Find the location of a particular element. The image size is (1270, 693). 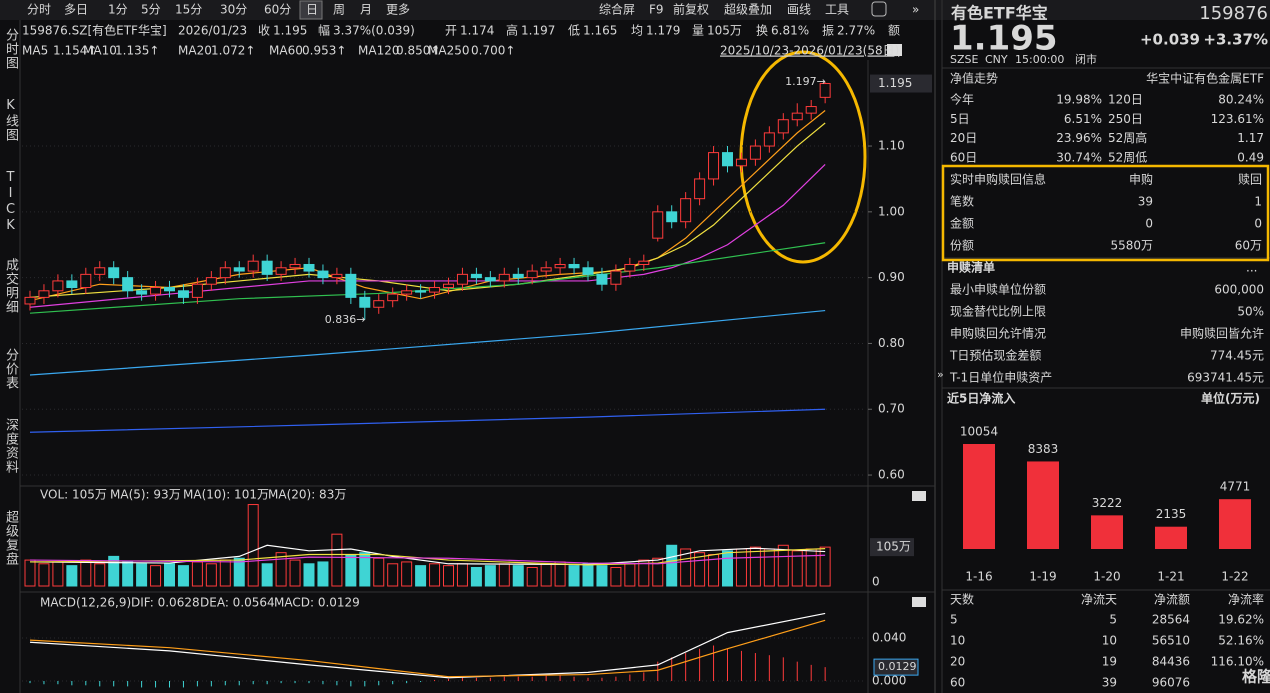

x-tick-label: 1-21 is located at coordinates (1170, 577).